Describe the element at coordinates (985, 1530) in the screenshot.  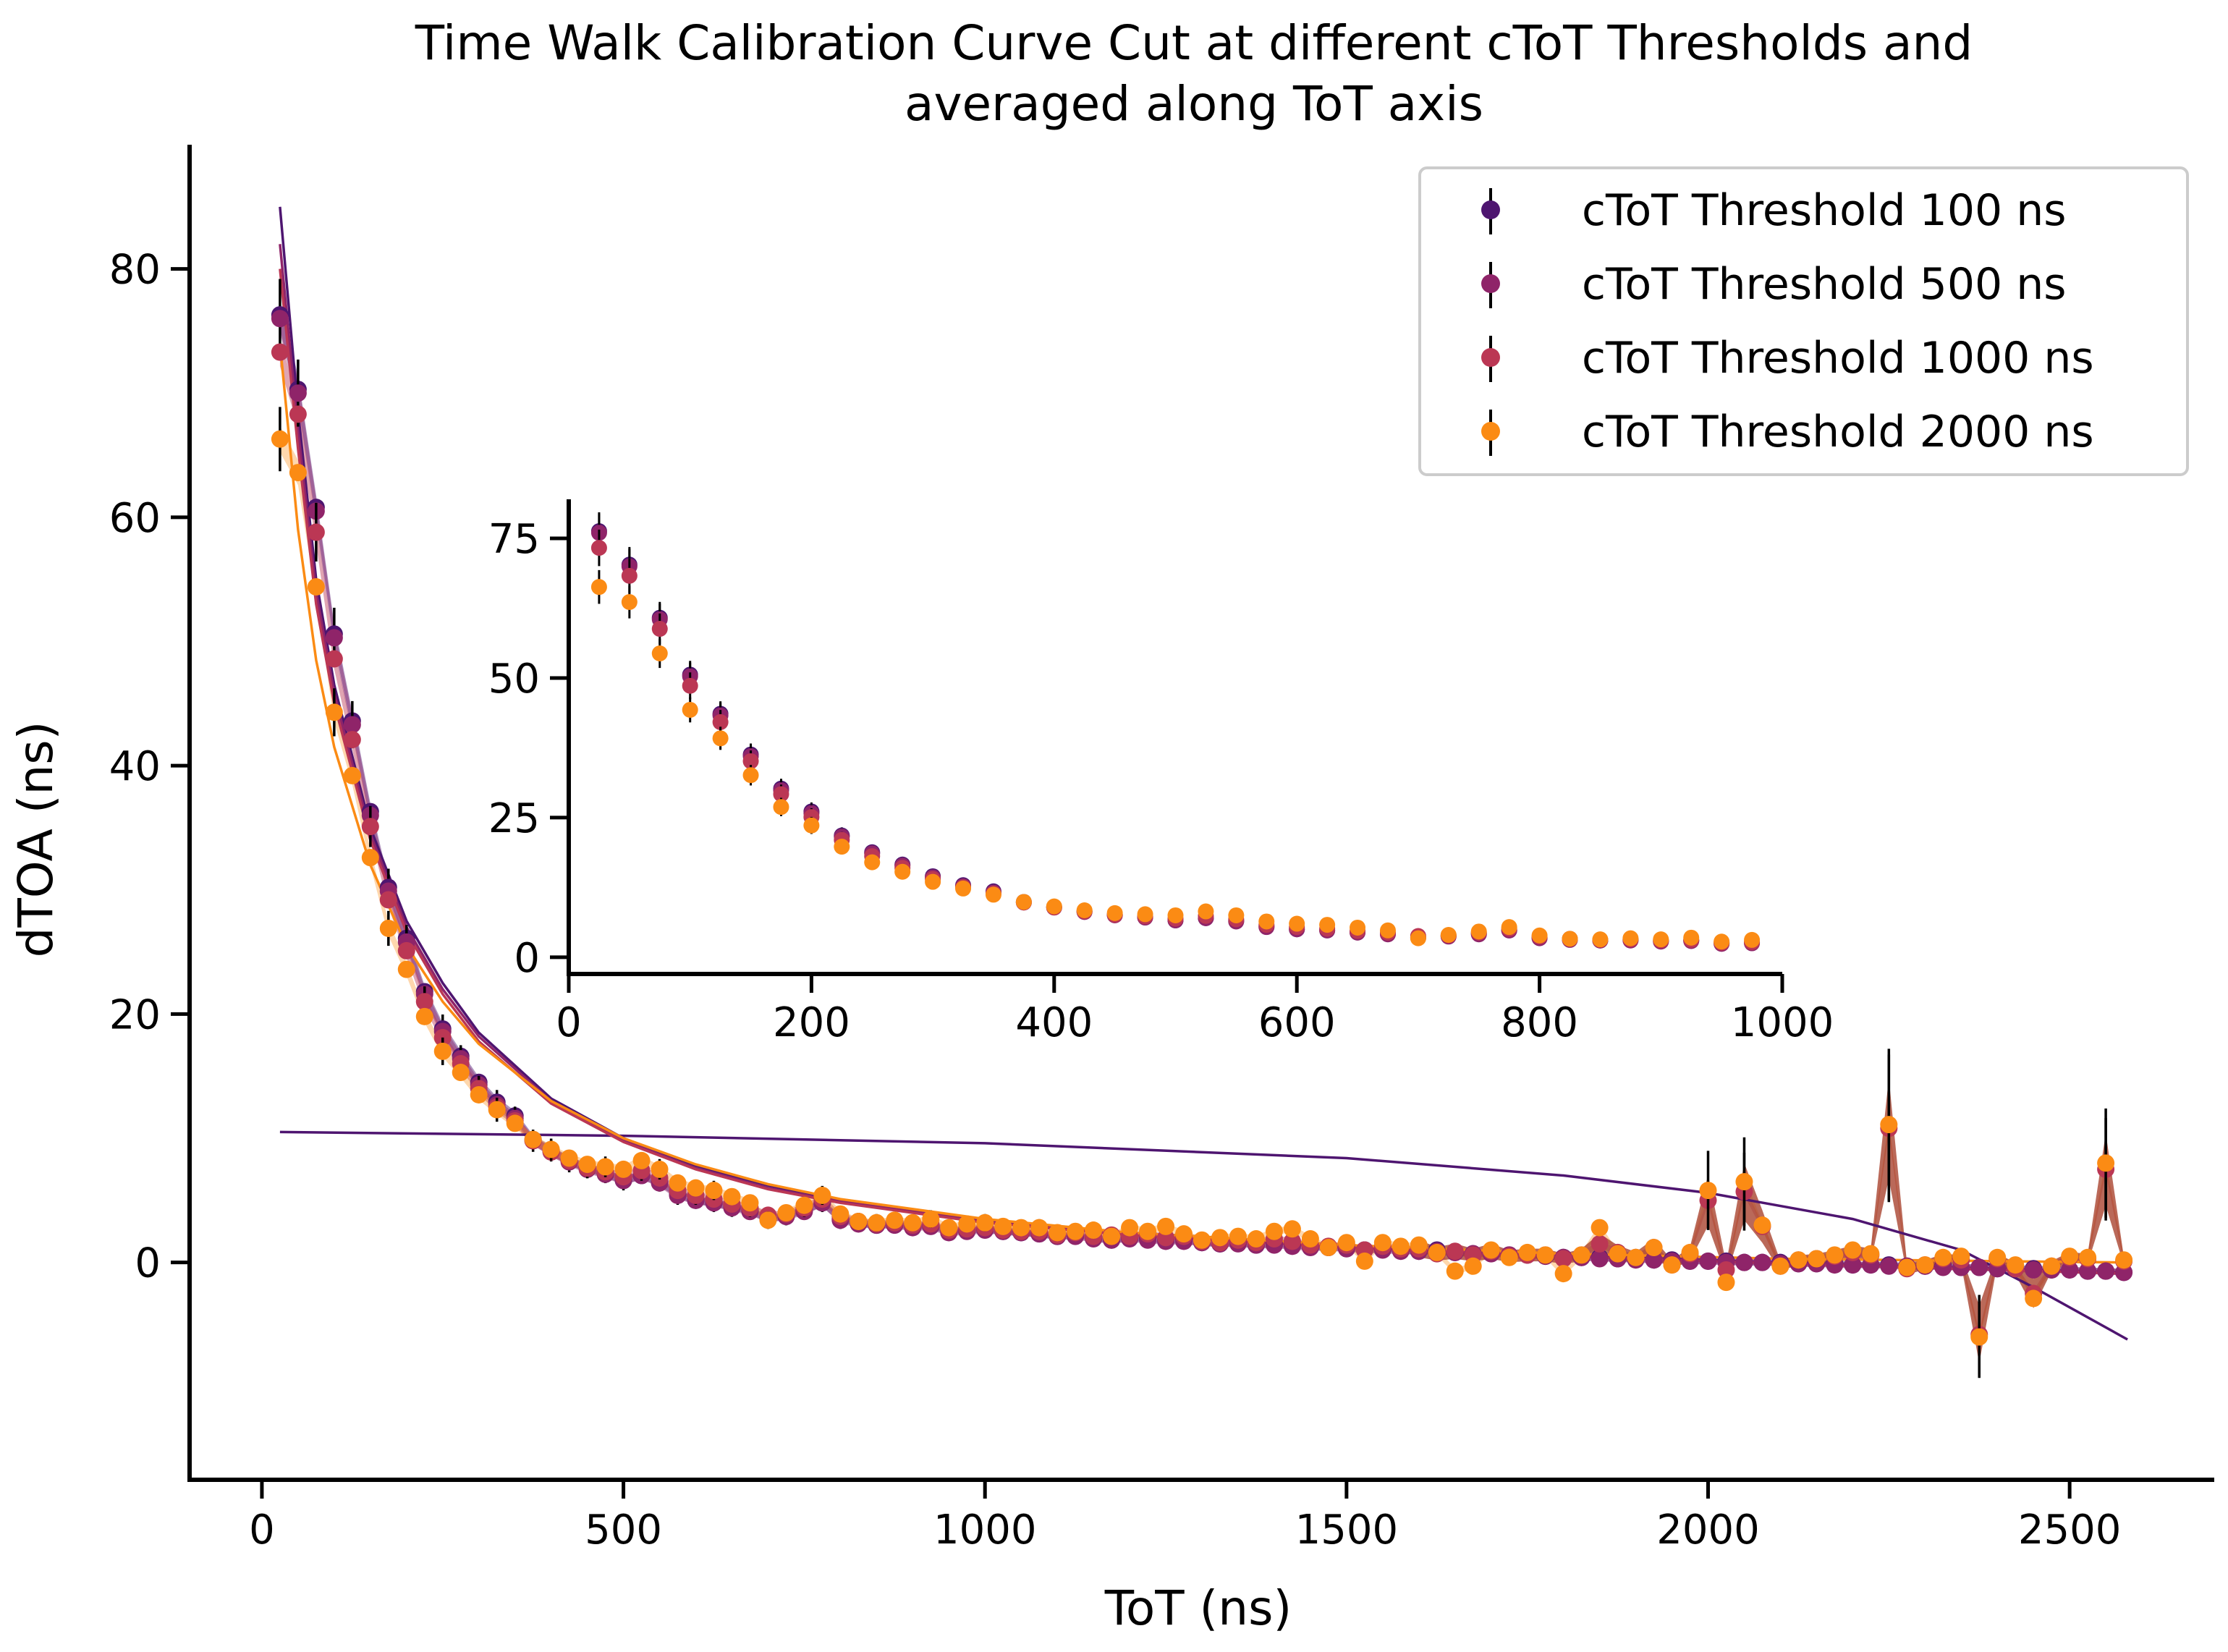
I see `x-tick-label: 1000` at that location.